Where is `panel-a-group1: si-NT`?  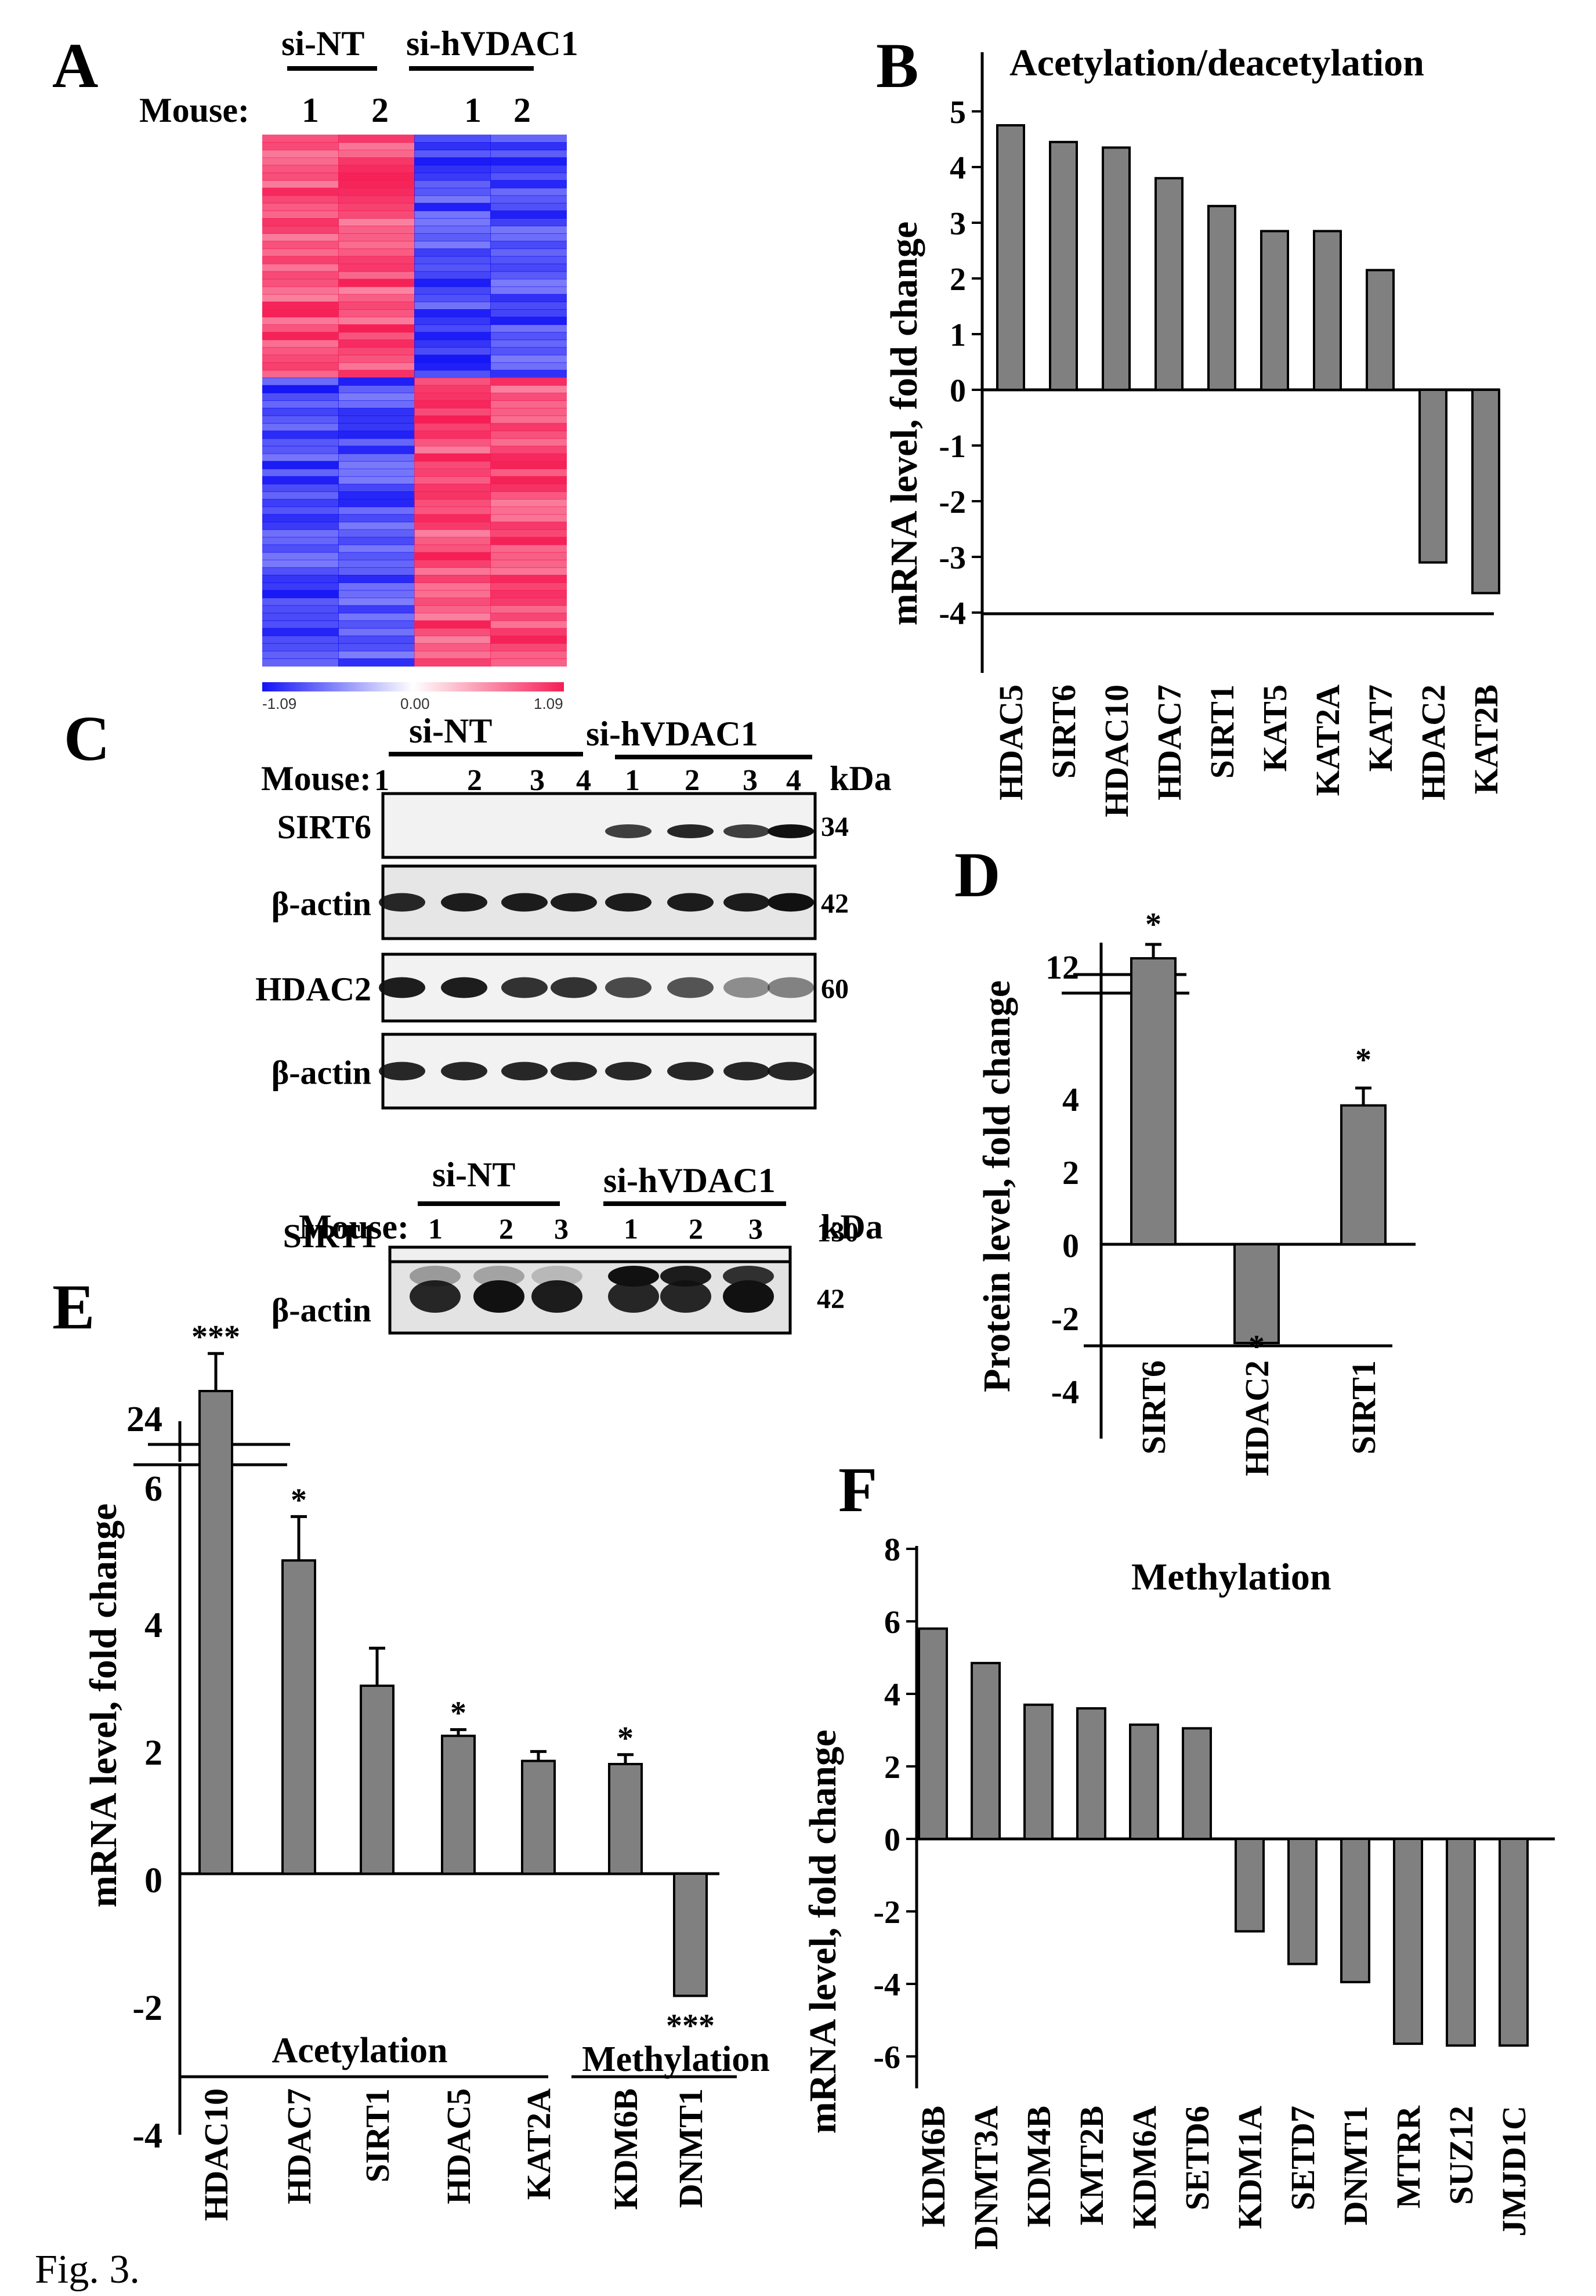 panel-a-group1: si-NT is located at coordinates (322, 43).